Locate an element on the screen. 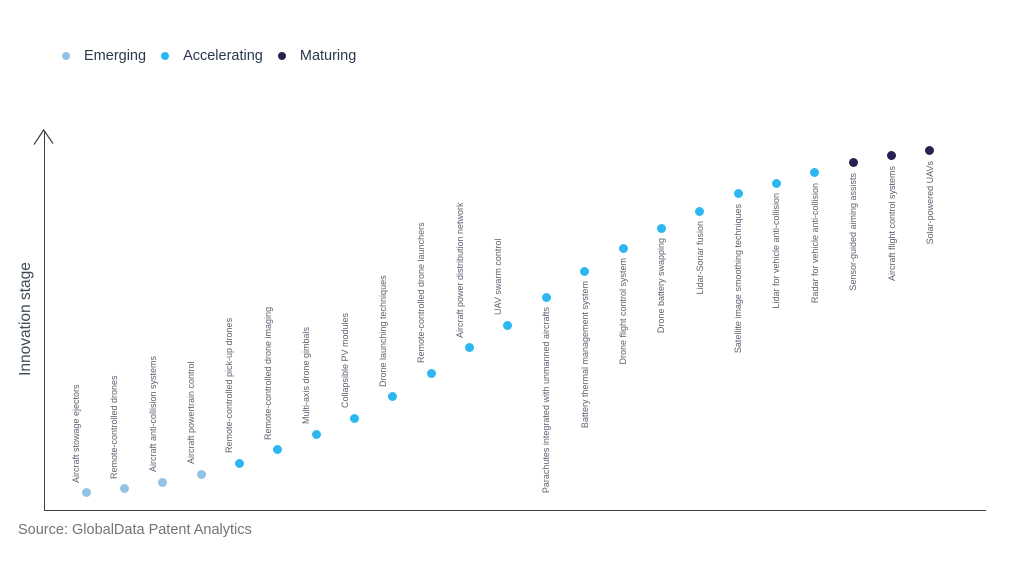  data-point-label: Drone battery swapping is located at coordinates (661, 286).